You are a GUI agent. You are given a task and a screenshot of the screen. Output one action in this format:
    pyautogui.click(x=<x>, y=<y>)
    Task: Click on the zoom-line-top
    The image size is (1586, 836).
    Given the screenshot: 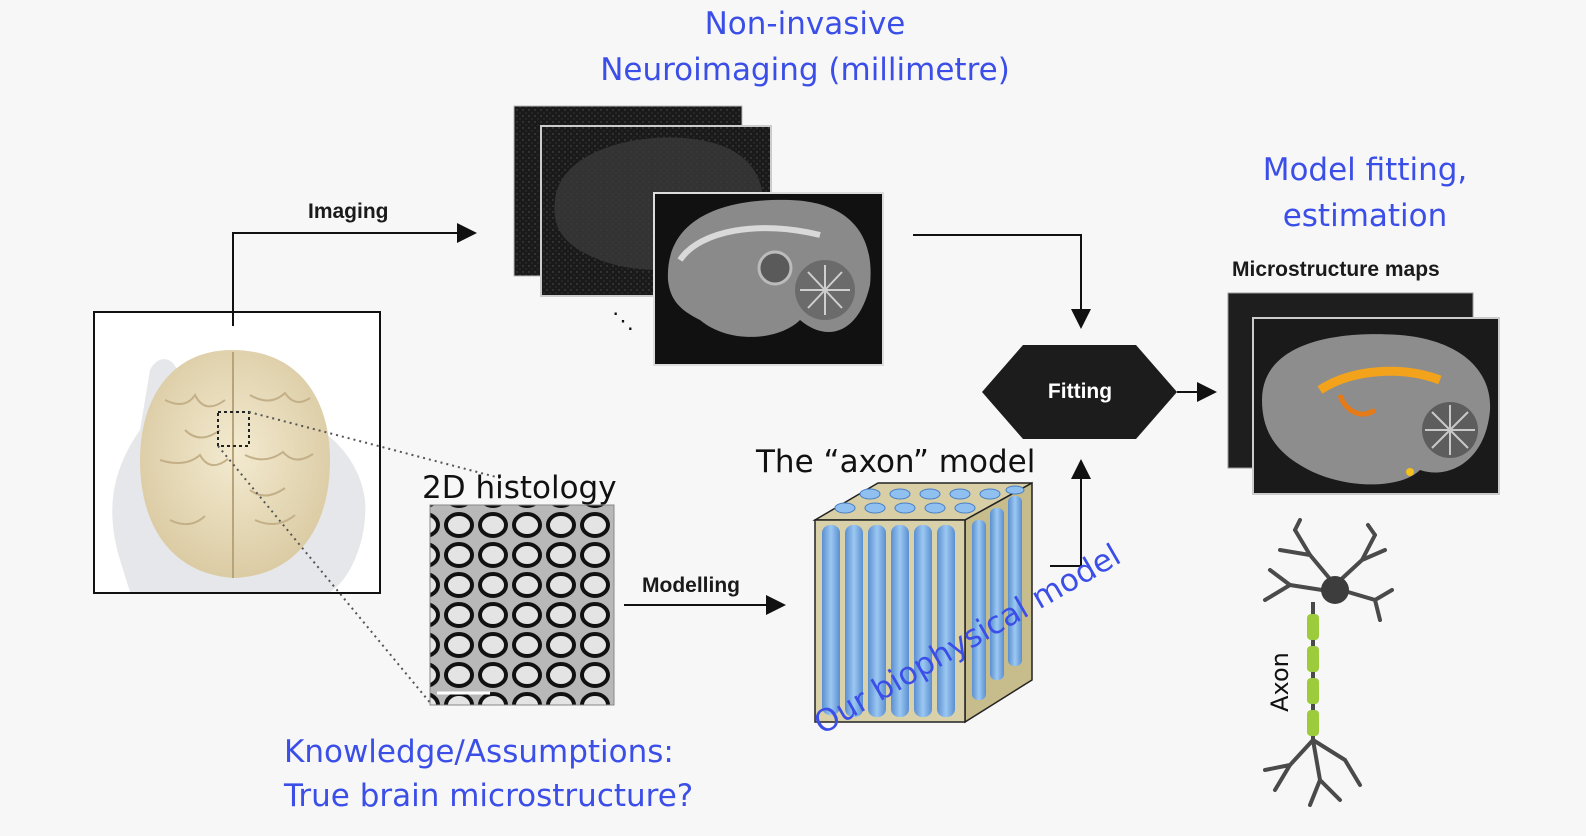 What is the action you would take?
    pyautogui.click(x=374, y=445)
    